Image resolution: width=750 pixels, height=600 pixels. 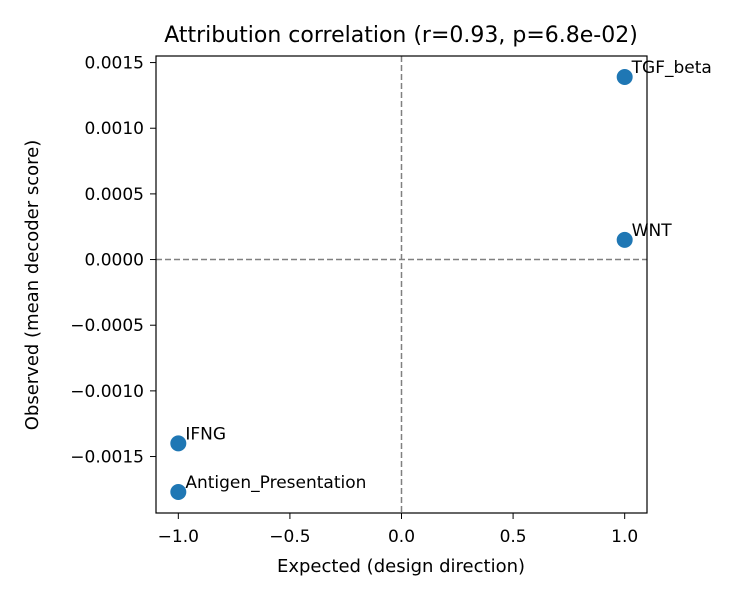 I want to click on y-tick-label: 0.0000, so click(x=114, y=261).